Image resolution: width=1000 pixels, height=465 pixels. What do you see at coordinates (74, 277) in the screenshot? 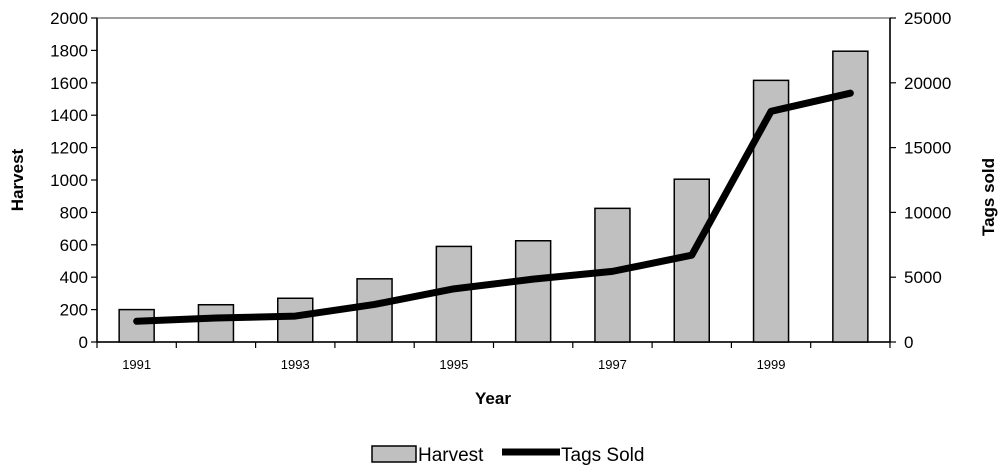
I see `y-tick-label: 400` at bounding box center [74, 277].